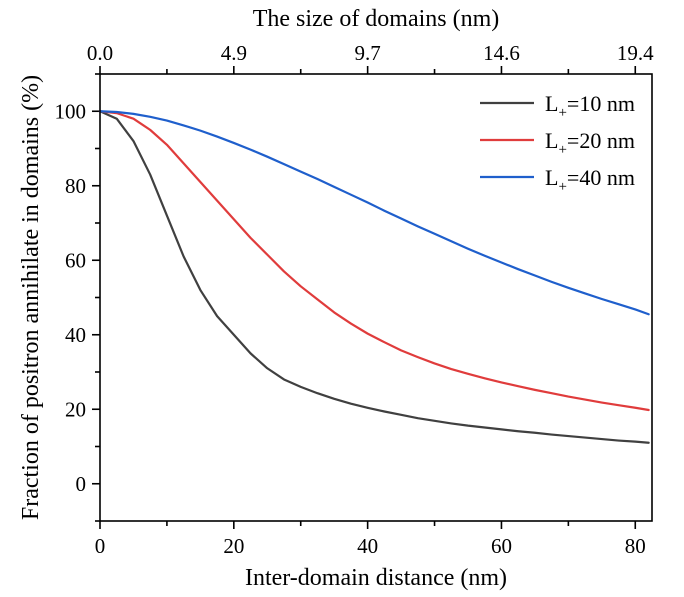 Image resolution: width=684 pixels, height=597 pixels. I want to click on legend: L+=10 nmL+=20 nmL+=40 nm, so click(557, 143).